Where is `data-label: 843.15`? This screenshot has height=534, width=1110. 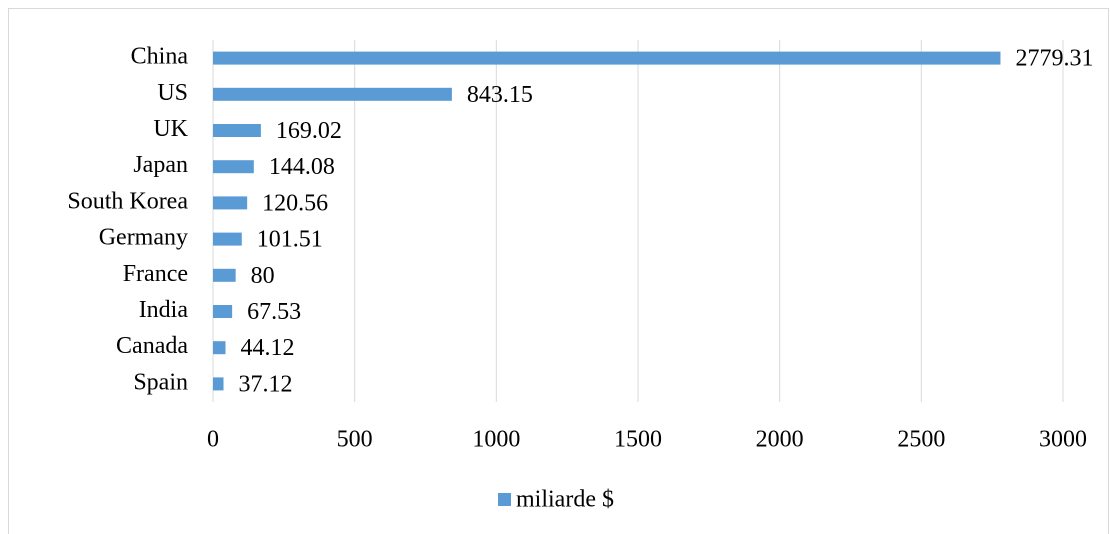 data-label: 843.15 is located at coordinates (500, 95).